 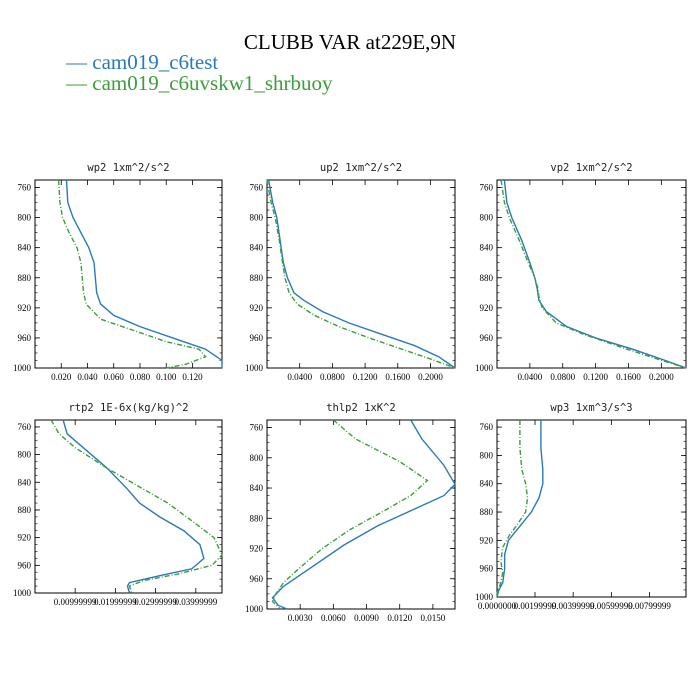 I want to click on x-tick-label: 0.100, so click(x=166, y=377).